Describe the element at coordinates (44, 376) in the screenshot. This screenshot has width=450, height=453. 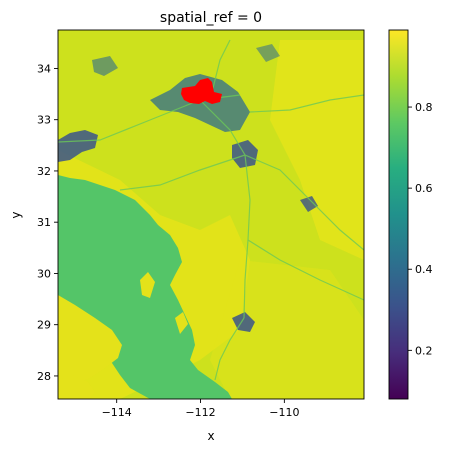
I see `y-tick-label: 28` at that location.